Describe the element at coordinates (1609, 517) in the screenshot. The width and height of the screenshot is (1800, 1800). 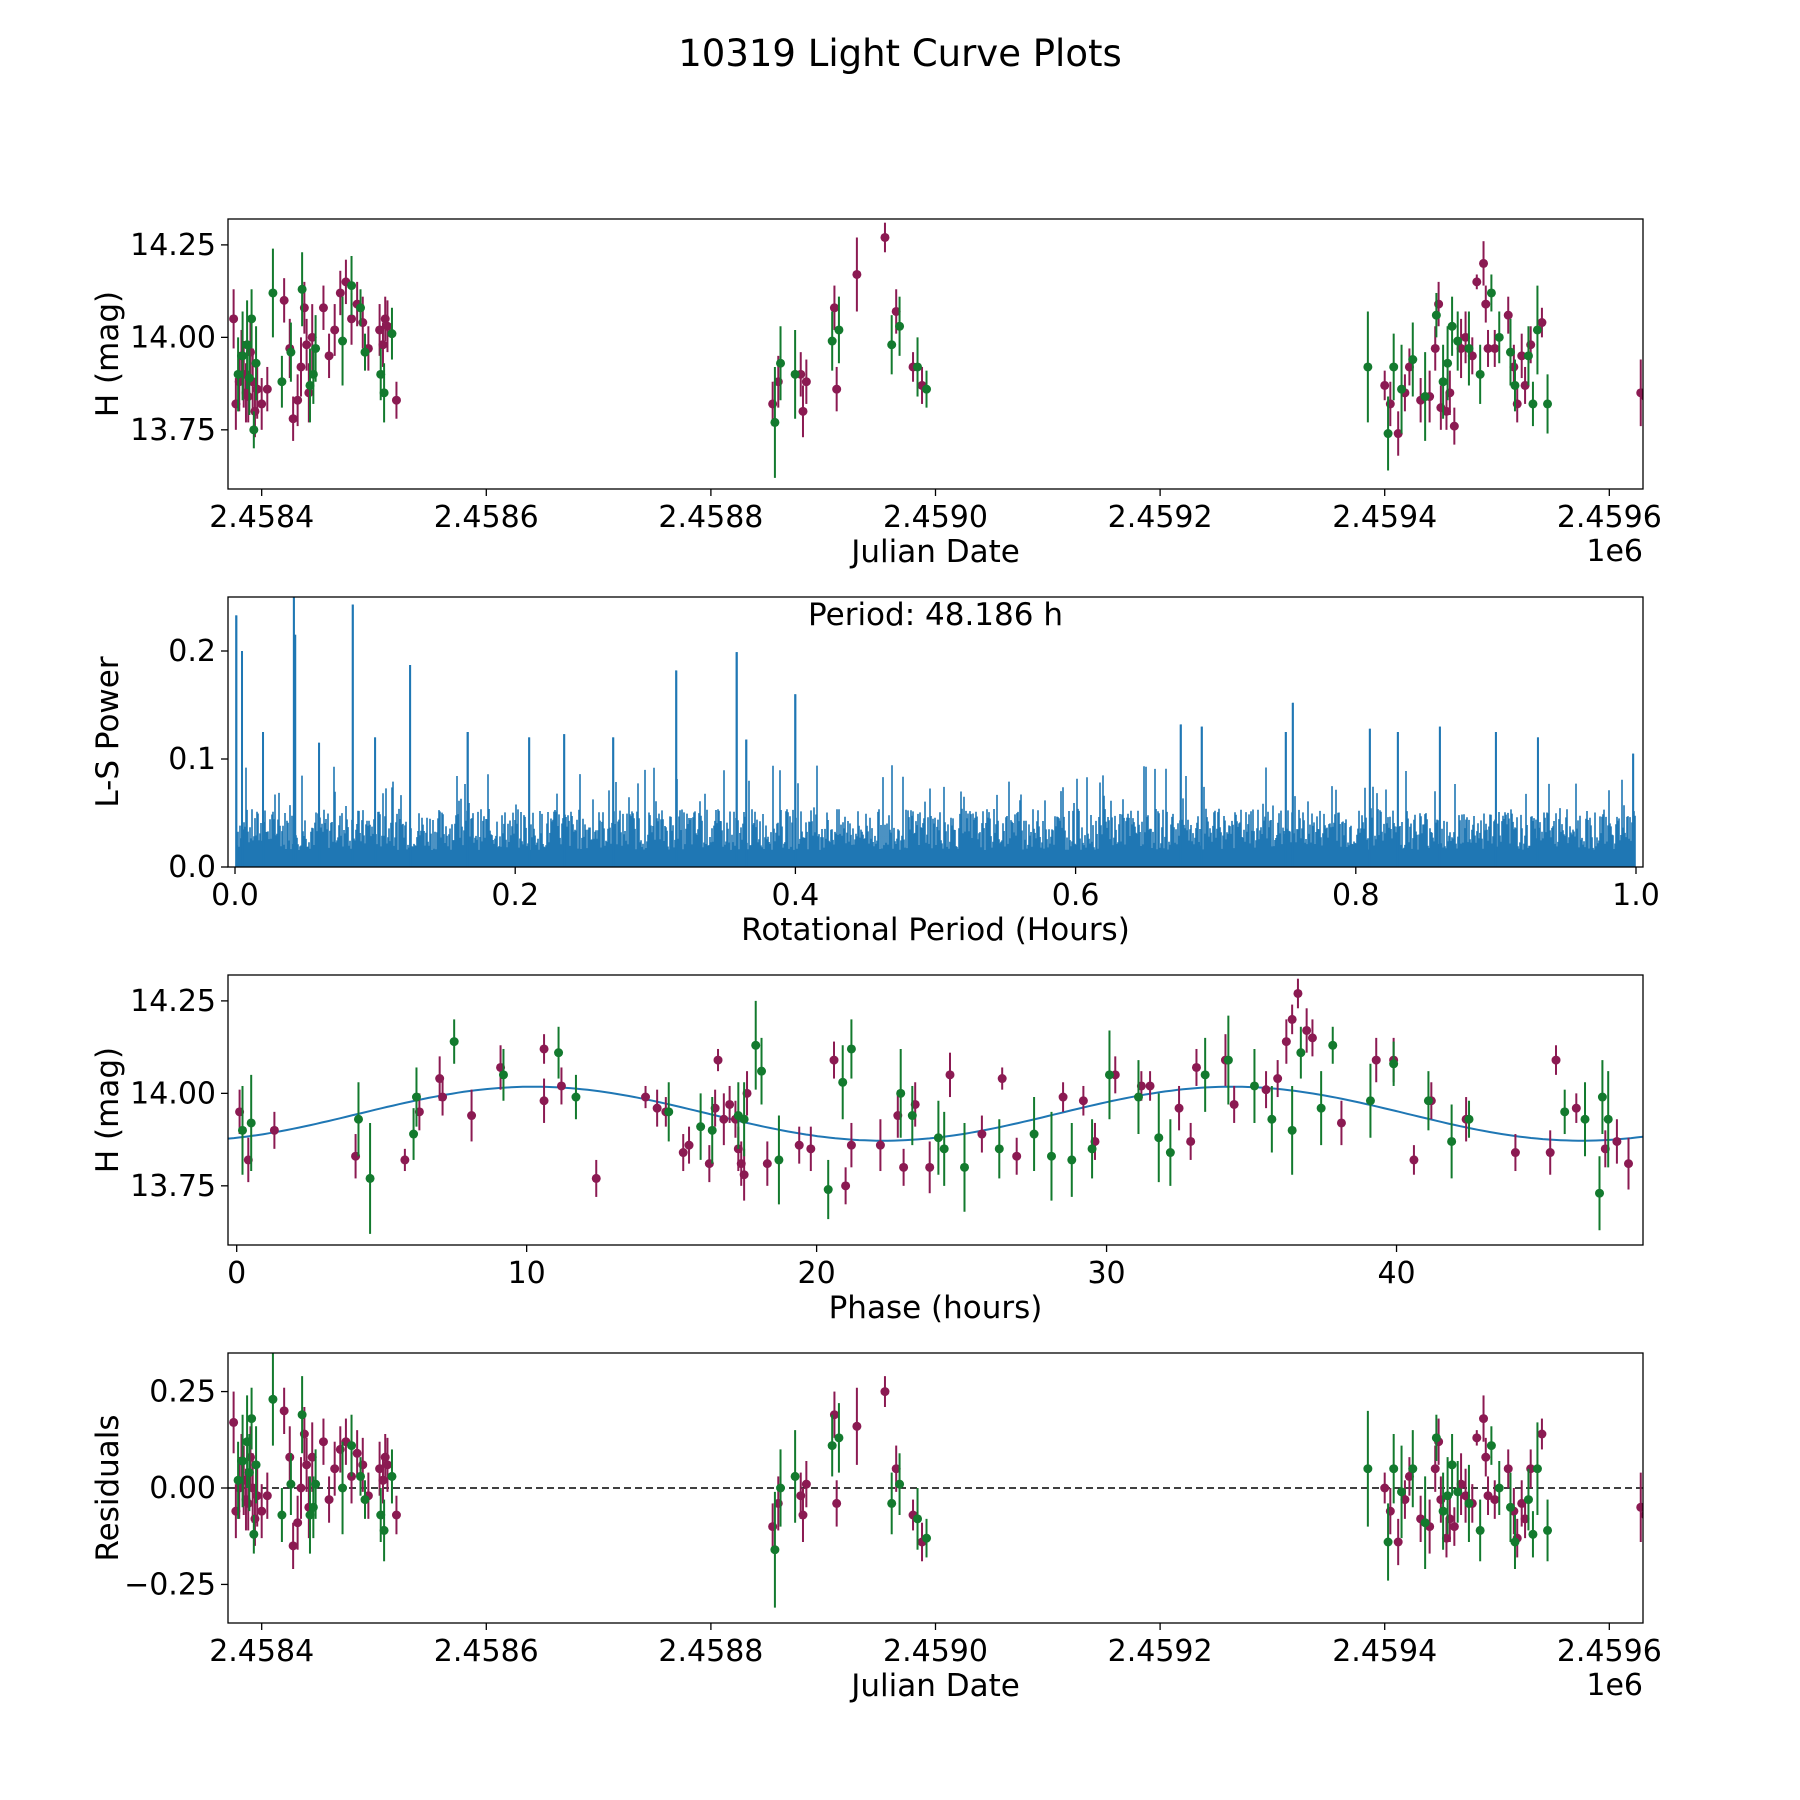
I see `x-tick-label: 2.4596` at that location.